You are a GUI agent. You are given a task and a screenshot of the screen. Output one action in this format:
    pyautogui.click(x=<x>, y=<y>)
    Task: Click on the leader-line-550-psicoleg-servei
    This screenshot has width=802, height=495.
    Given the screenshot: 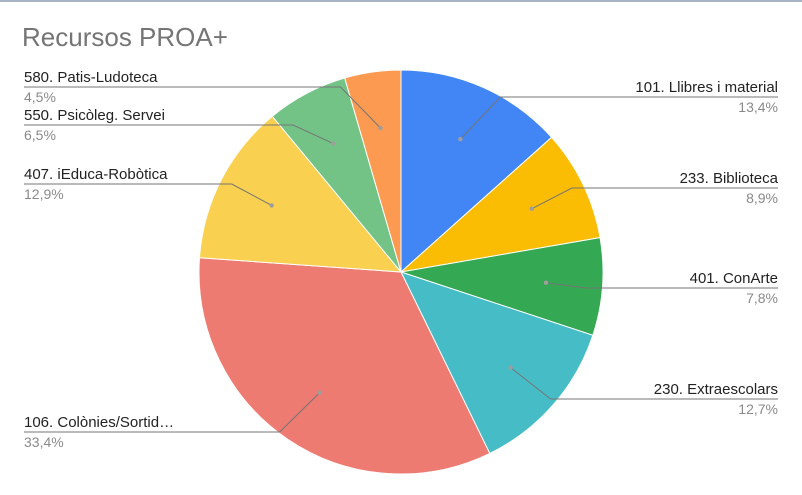 What is the action you would take?
    pyautogui.click(x=179, y=134)
    